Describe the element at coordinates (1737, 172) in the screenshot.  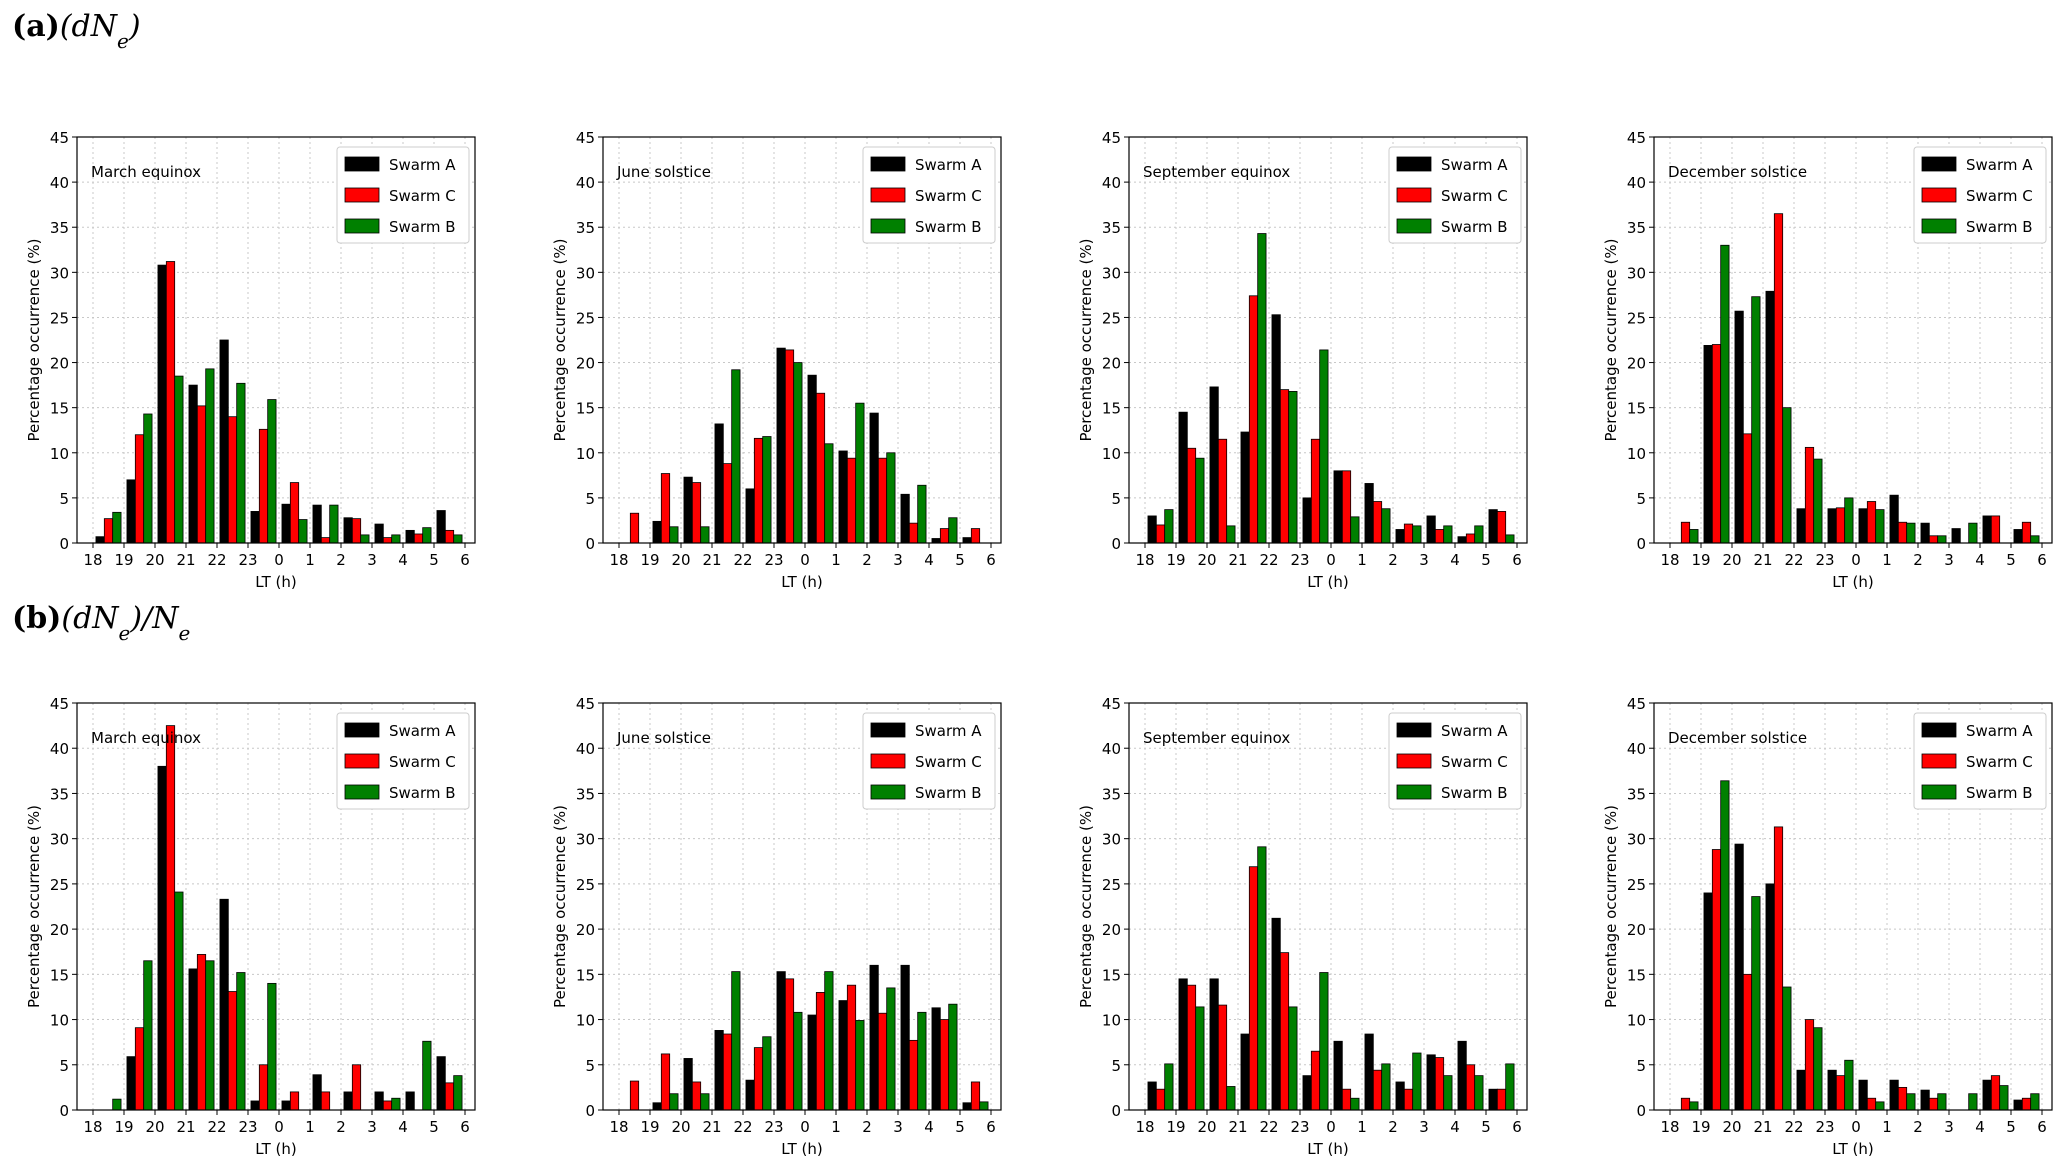
I see `panel-title: December solstice` at that location.